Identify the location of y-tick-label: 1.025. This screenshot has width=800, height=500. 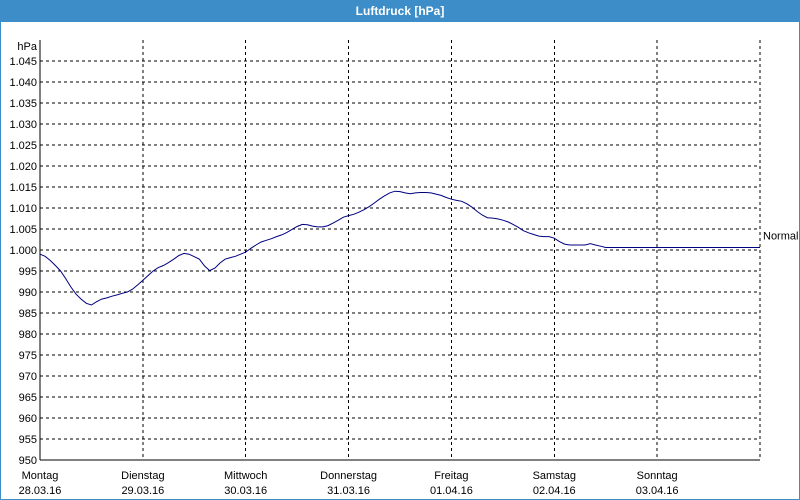
(23, 146).